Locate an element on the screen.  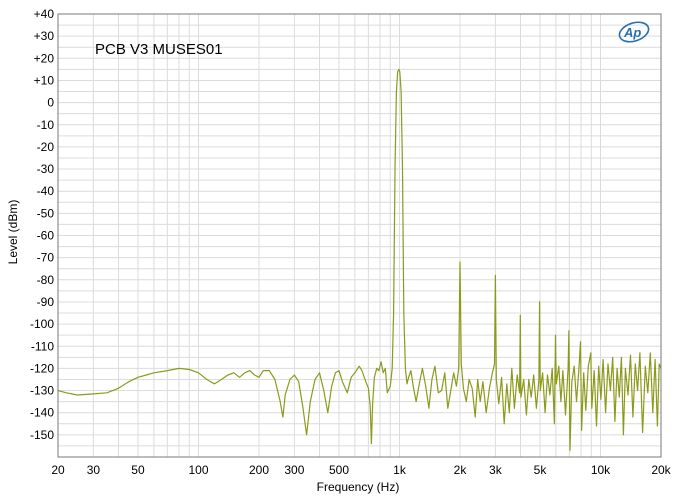
x-tick-label: 1k is located at coordinates (400, 470).